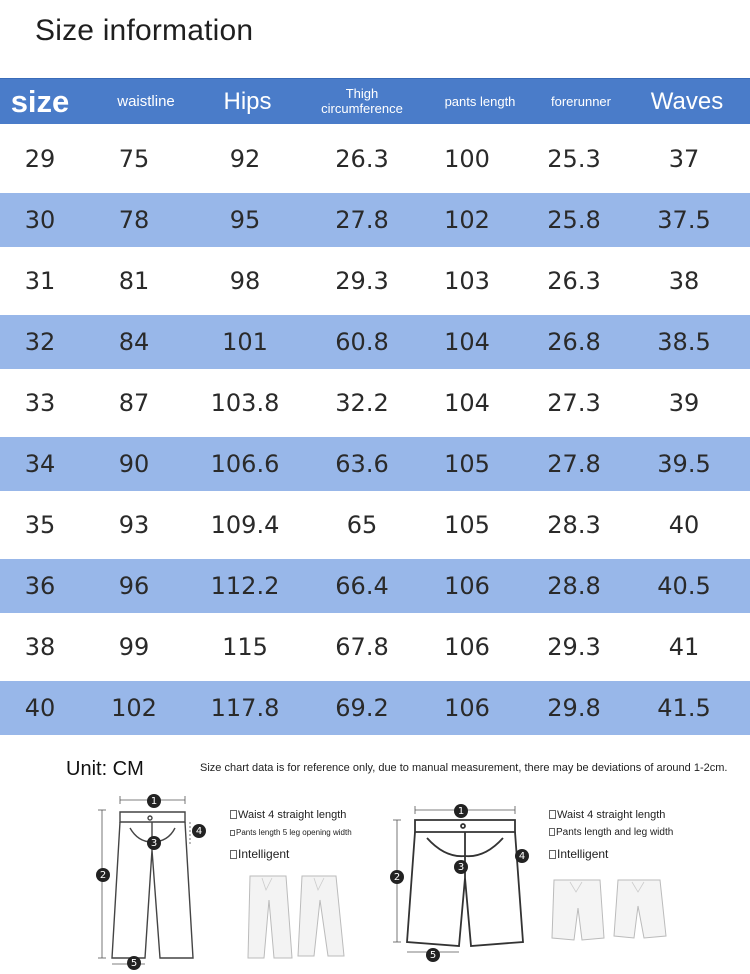  I want to click on size-cell: 40, so click(40, 708).